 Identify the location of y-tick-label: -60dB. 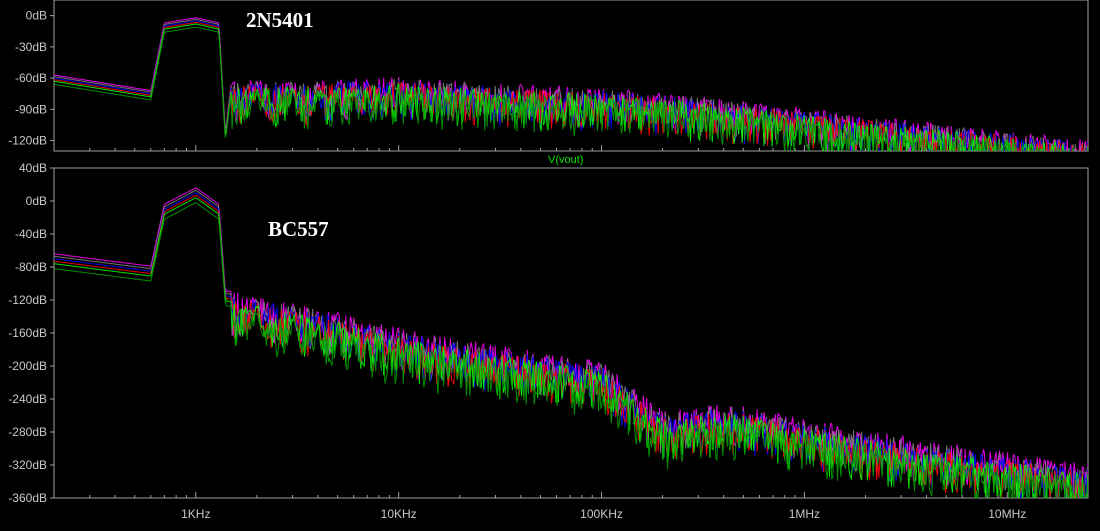
(31, 78).